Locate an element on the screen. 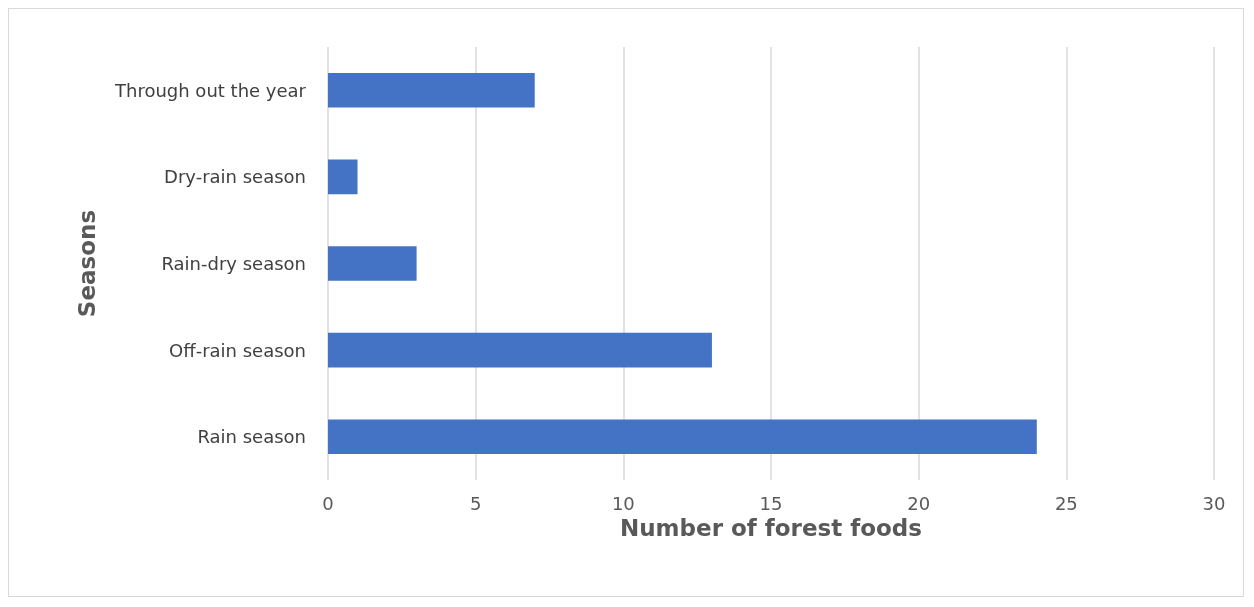  x-tick-label: 30 is located at coordinates (1214, 503).